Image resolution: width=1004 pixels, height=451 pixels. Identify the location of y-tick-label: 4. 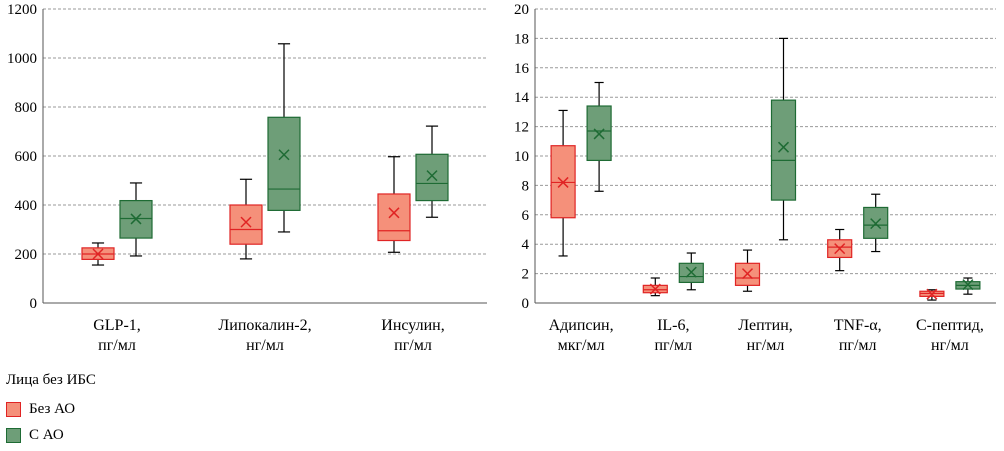
(526, 245).